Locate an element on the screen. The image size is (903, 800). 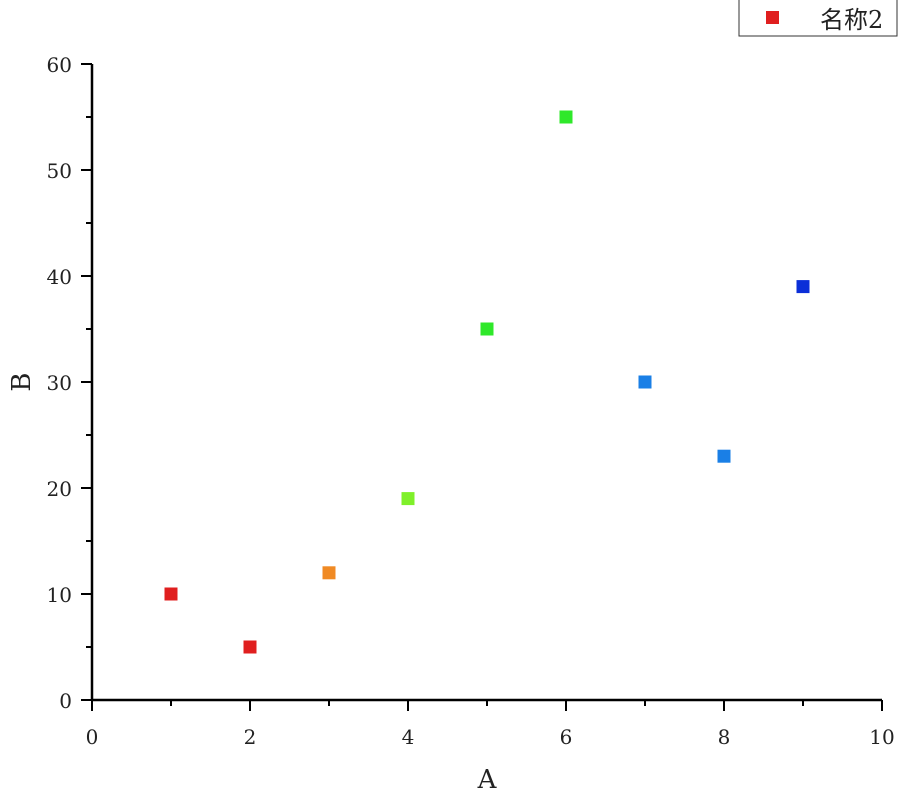
y-ticks: 0 10 20 30 40 50 60 is located at coordinates (69, 383).